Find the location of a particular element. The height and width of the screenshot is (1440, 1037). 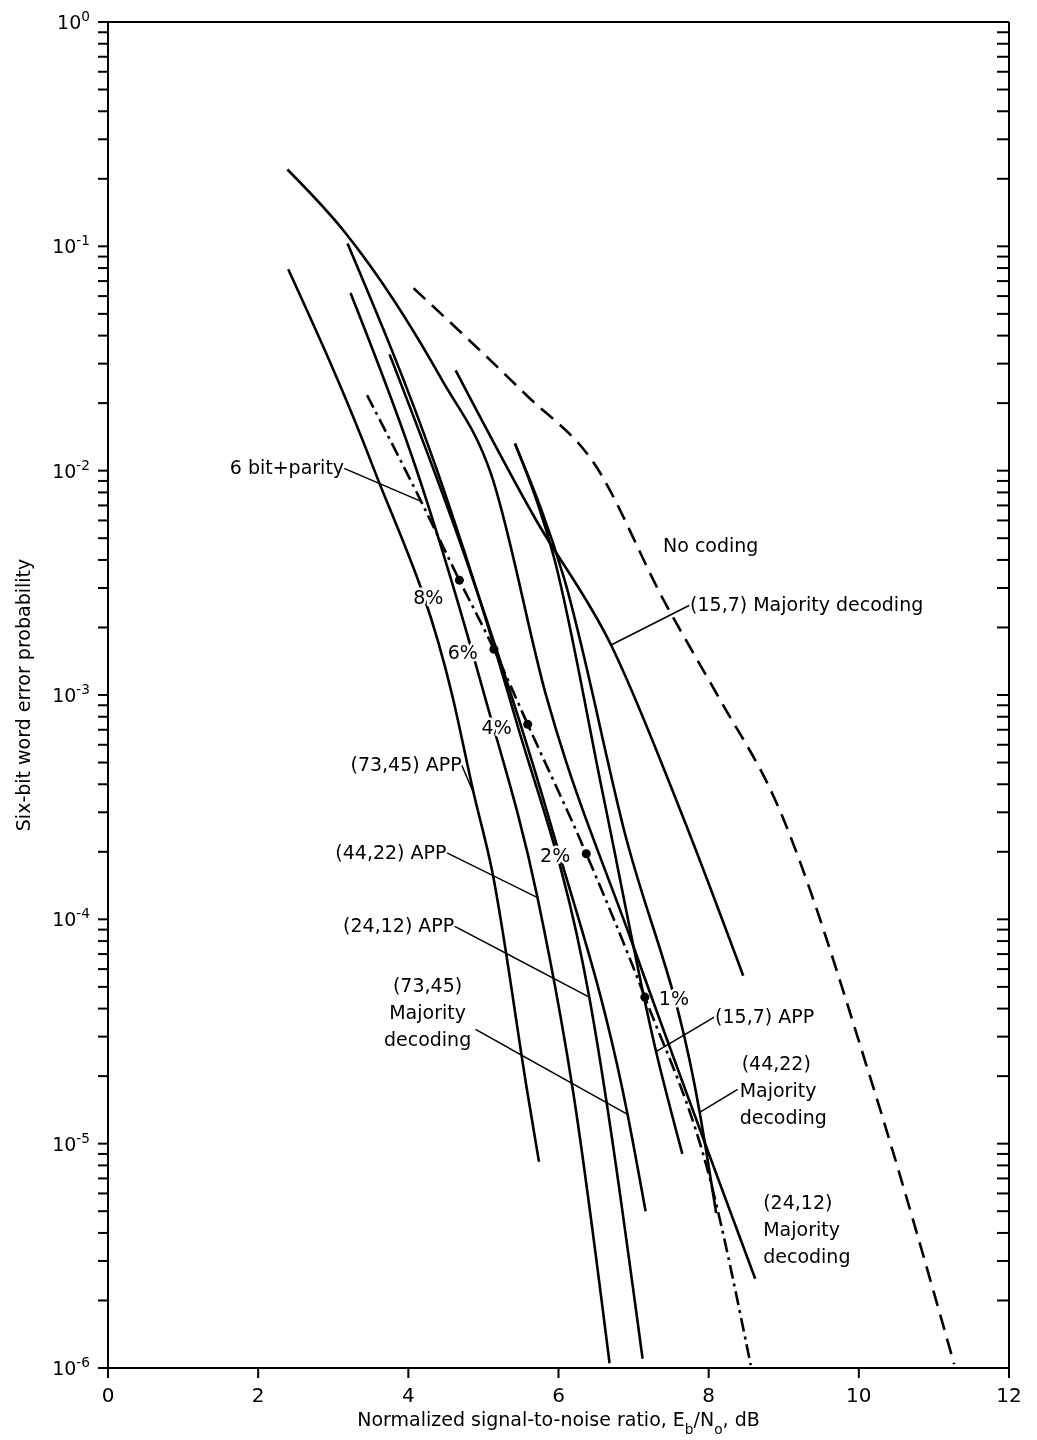

y-tick-label: 10$^{-6}$ is located at coordinates (71, 1366).